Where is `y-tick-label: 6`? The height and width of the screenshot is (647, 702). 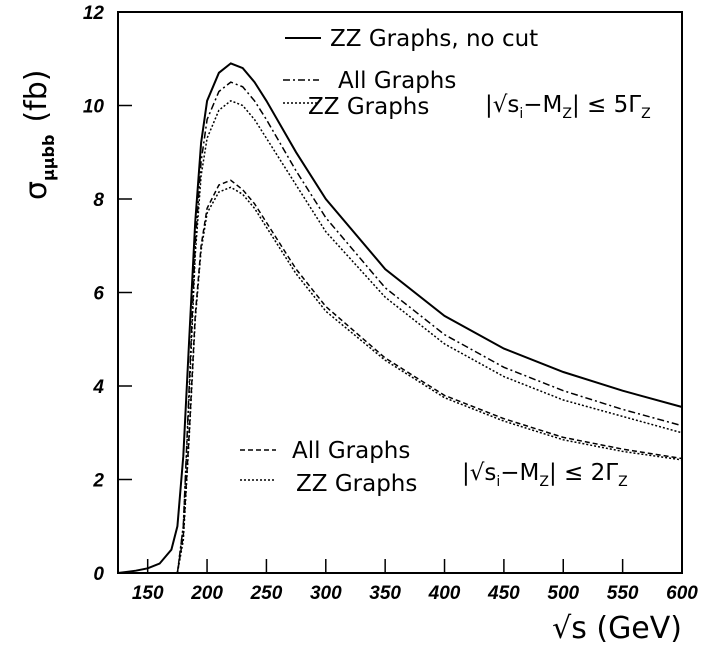 y-tick-label: 6 is located at coordinates (98, 294).